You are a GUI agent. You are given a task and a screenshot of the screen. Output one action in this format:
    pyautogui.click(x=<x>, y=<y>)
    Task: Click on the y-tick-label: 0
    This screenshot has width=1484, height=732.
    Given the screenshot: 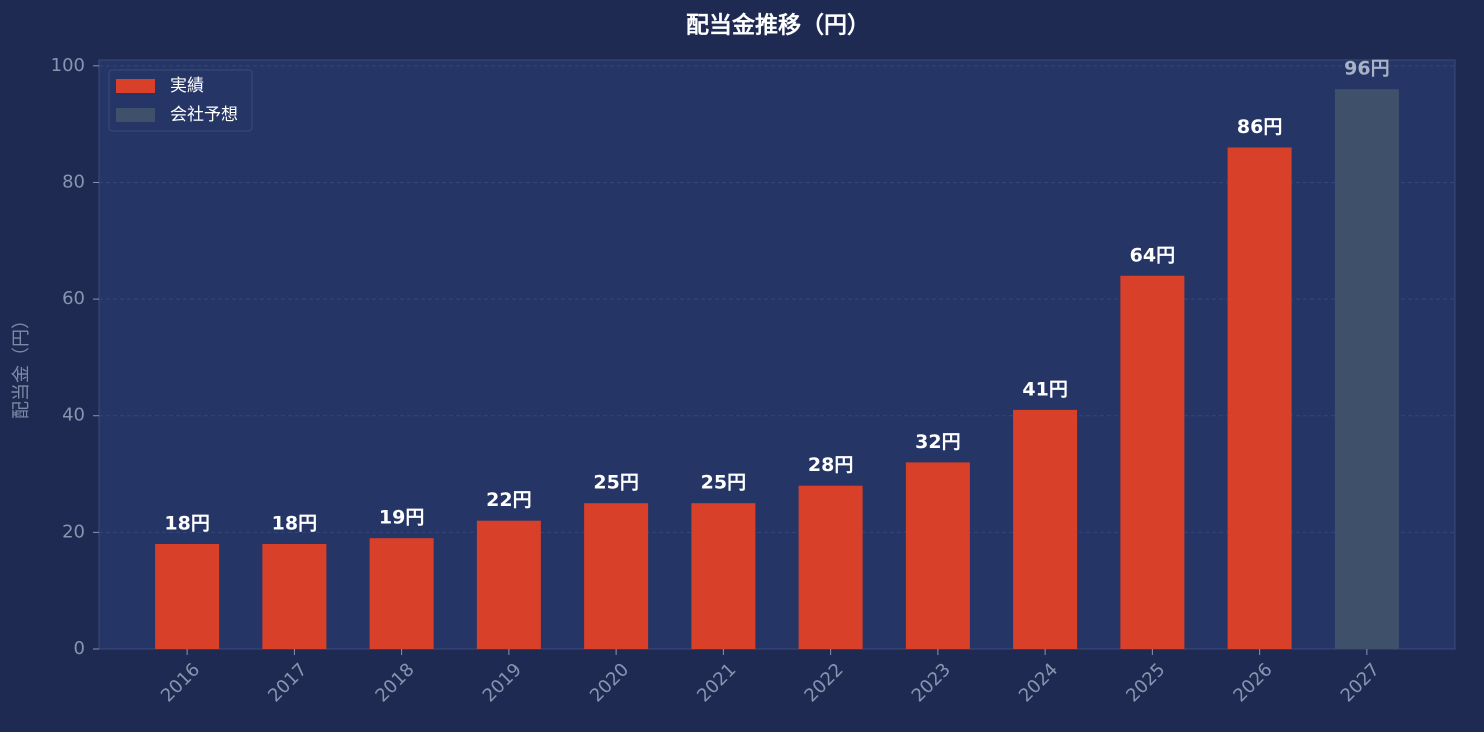 What is the action you would take?
    pyautogui.click(x=79, y=648)
    